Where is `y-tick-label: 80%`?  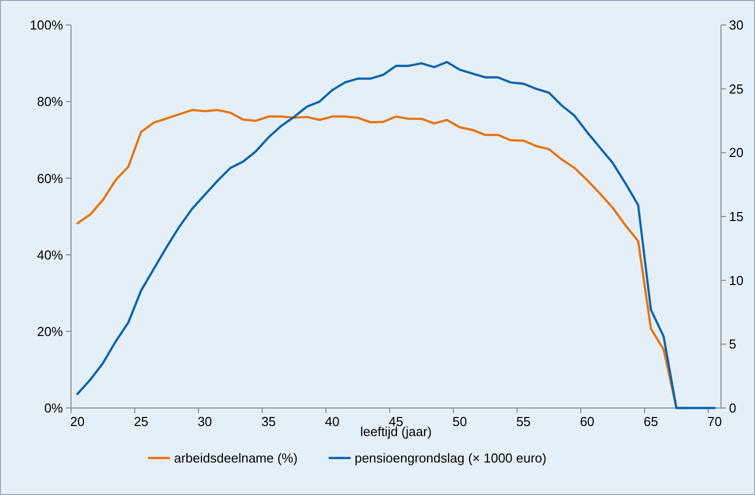
y-tick-label: 80% is located at coordinates (50, 102).